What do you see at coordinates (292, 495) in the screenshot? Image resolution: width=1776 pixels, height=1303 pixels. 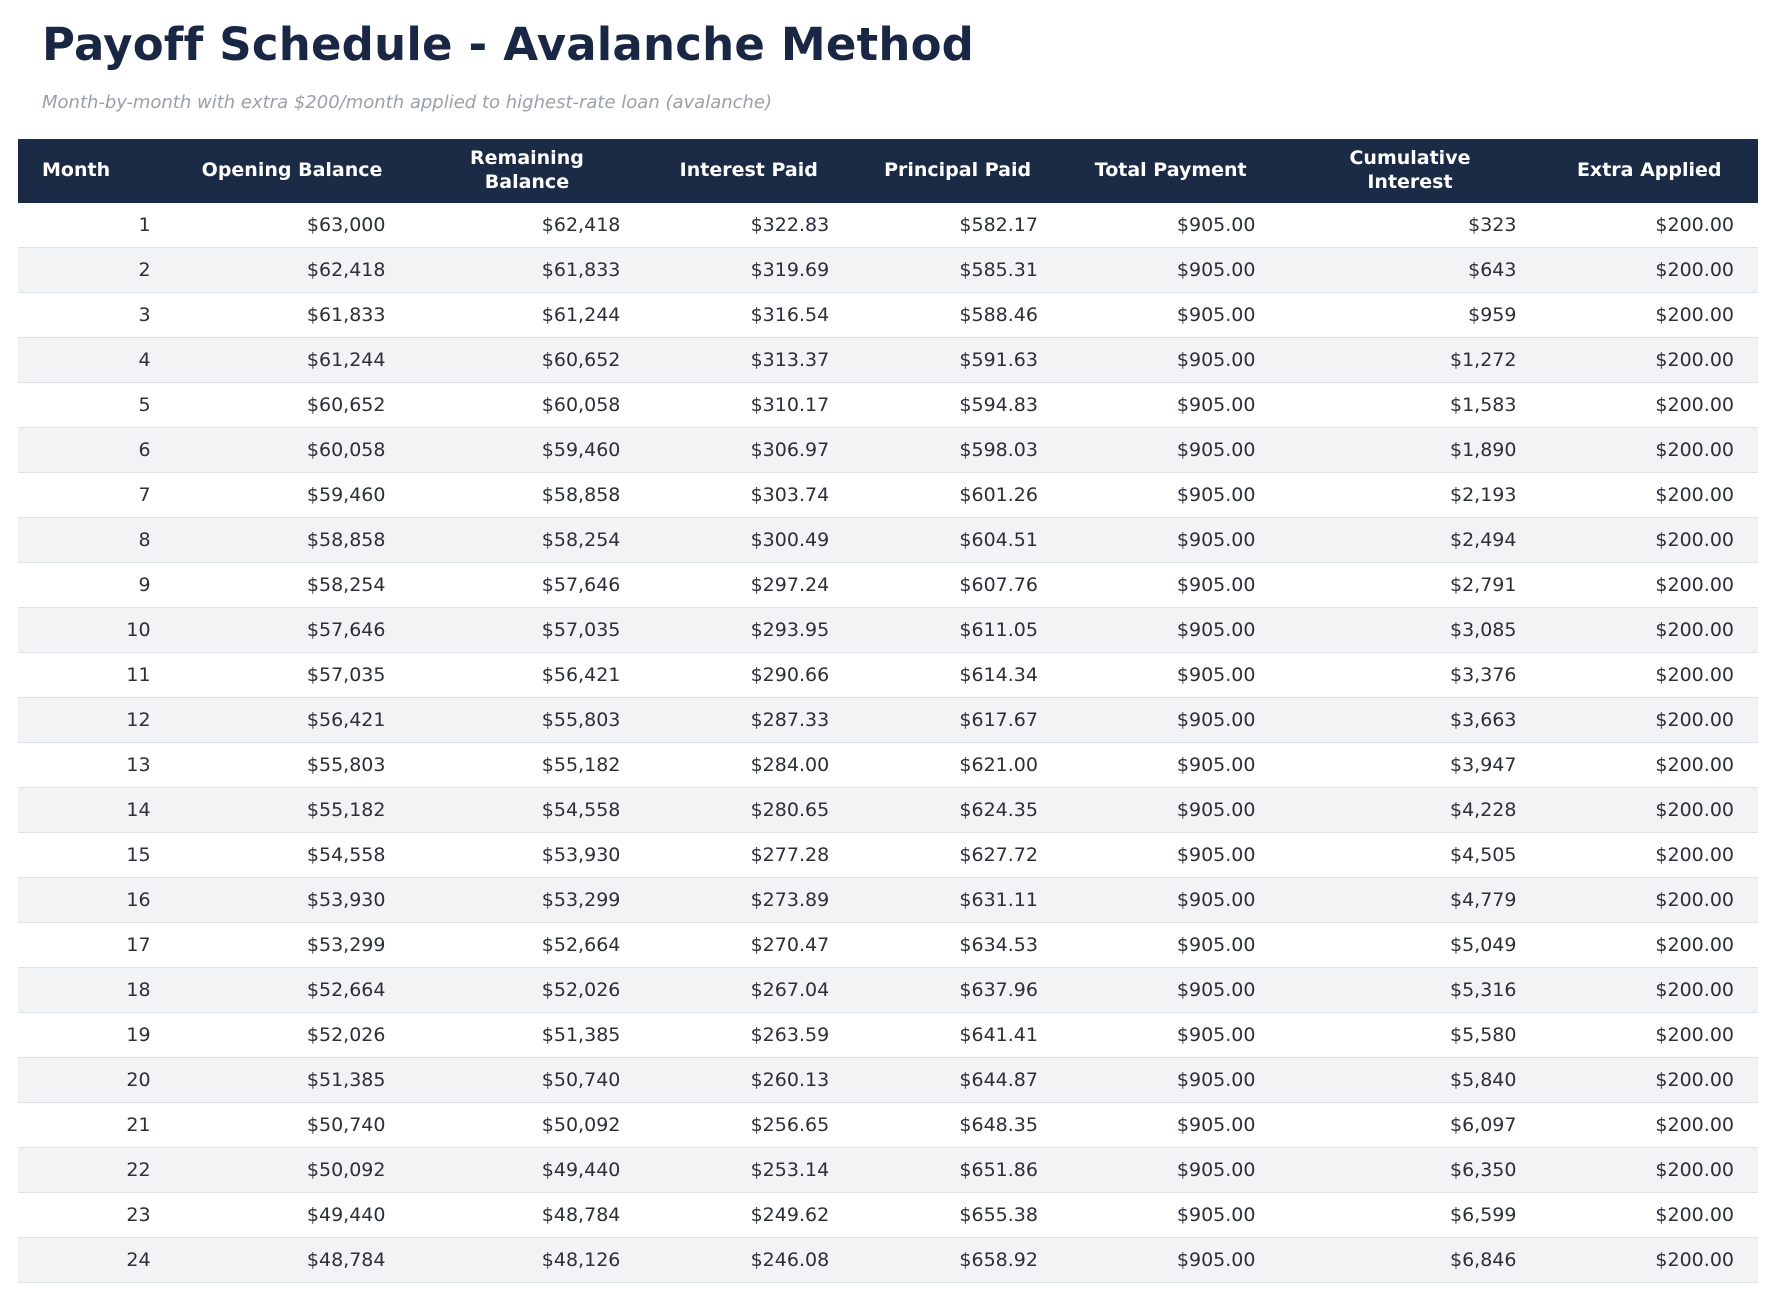 I see `cell-opening-balance: $59,460` at bounding box center [292, 495].